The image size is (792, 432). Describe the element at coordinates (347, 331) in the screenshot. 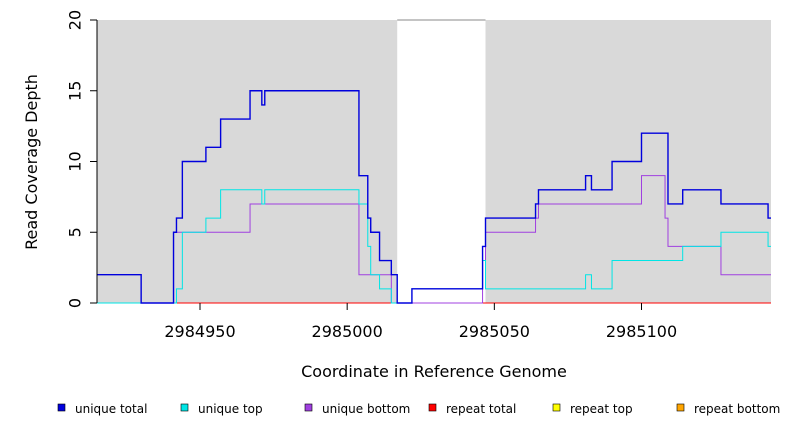

I see `x-tick-label: 2985000` at that location.